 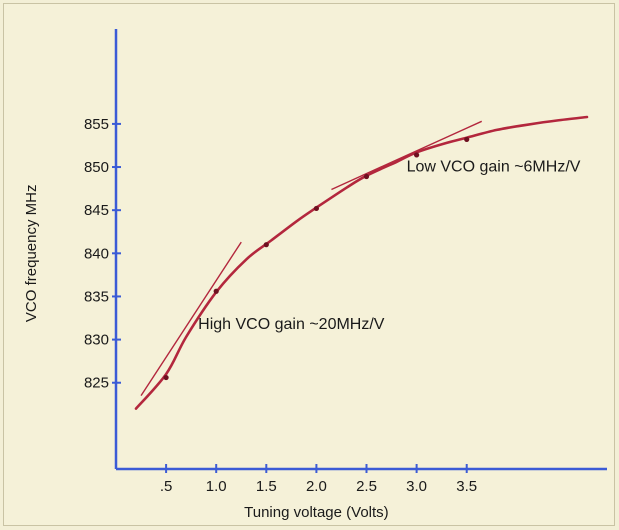 I want to click on x-tick-label: 2.0, so click(x=316, y=486).